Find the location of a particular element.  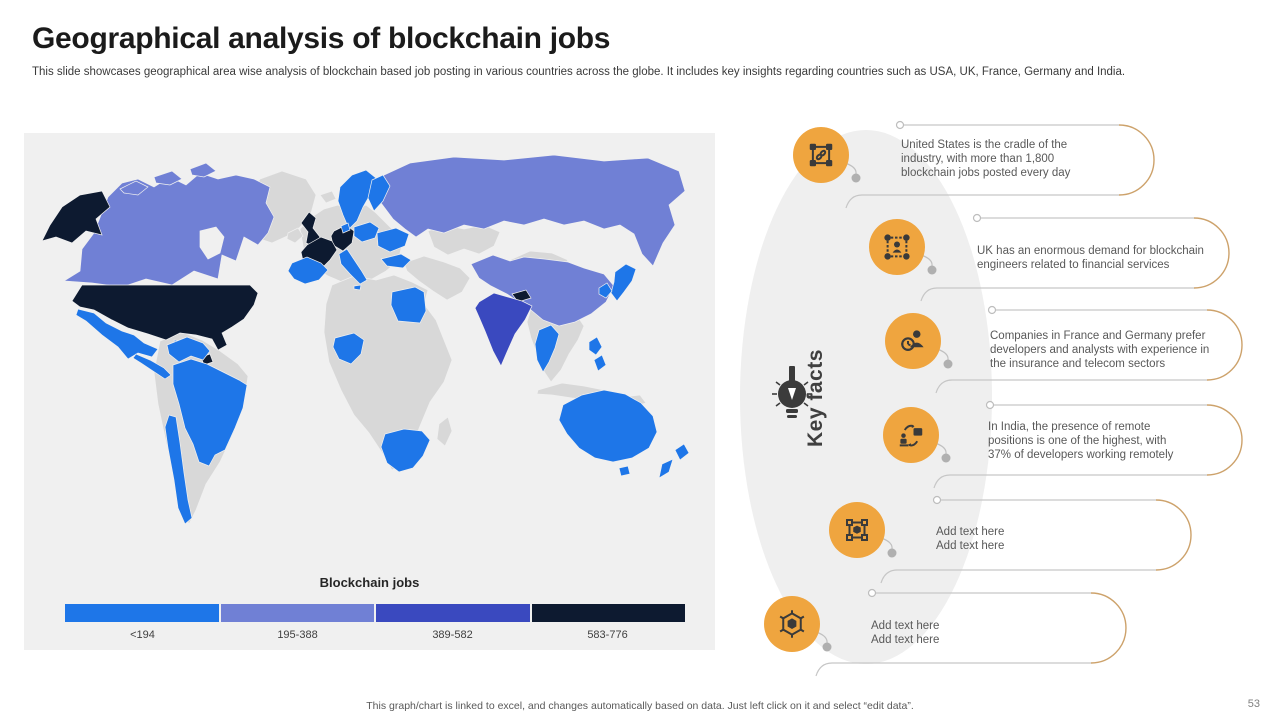

country-italy is located at coordinates (353, 266).